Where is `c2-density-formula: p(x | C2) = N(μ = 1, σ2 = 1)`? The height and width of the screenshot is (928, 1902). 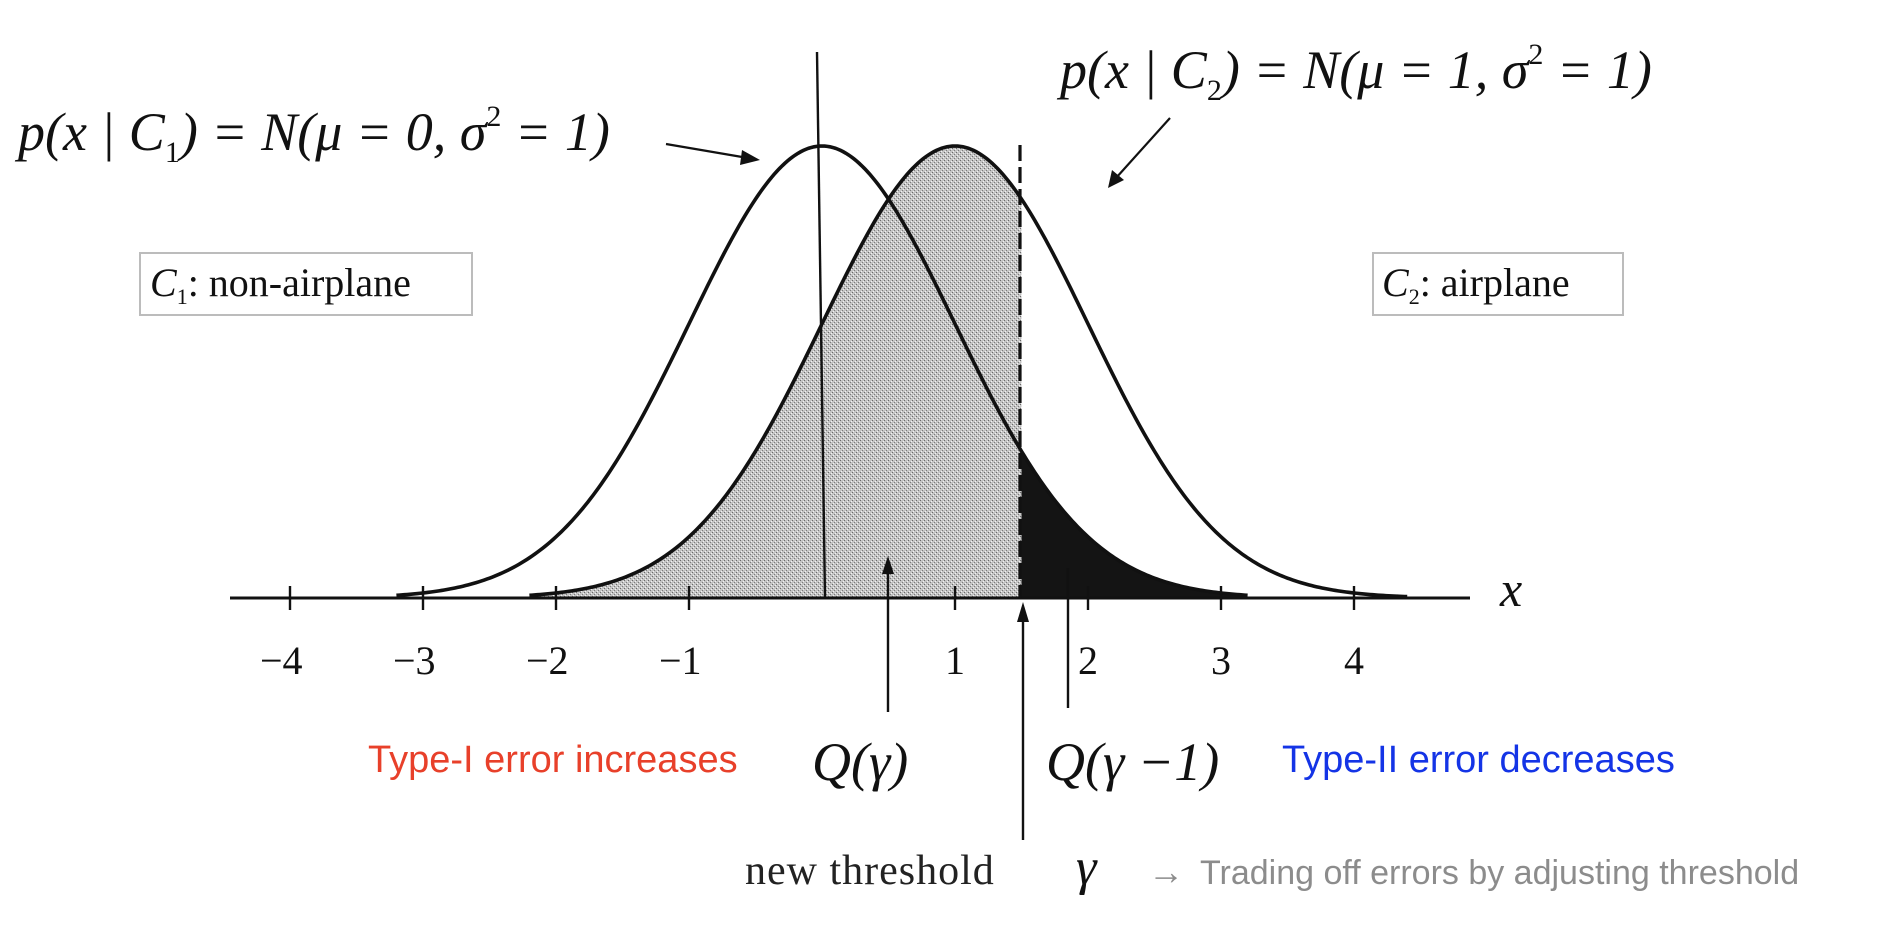
c2-density-formula: p(x | C2) = N(μ = 1, σ2 = 1) is located at coordinates (1354, 72).